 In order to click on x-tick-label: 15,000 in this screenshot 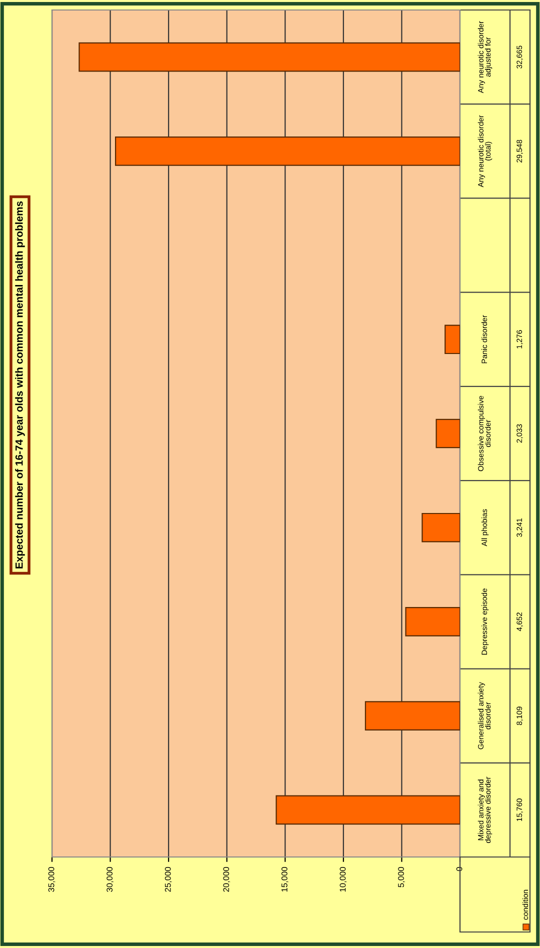, I will do `click(284, 879)`.